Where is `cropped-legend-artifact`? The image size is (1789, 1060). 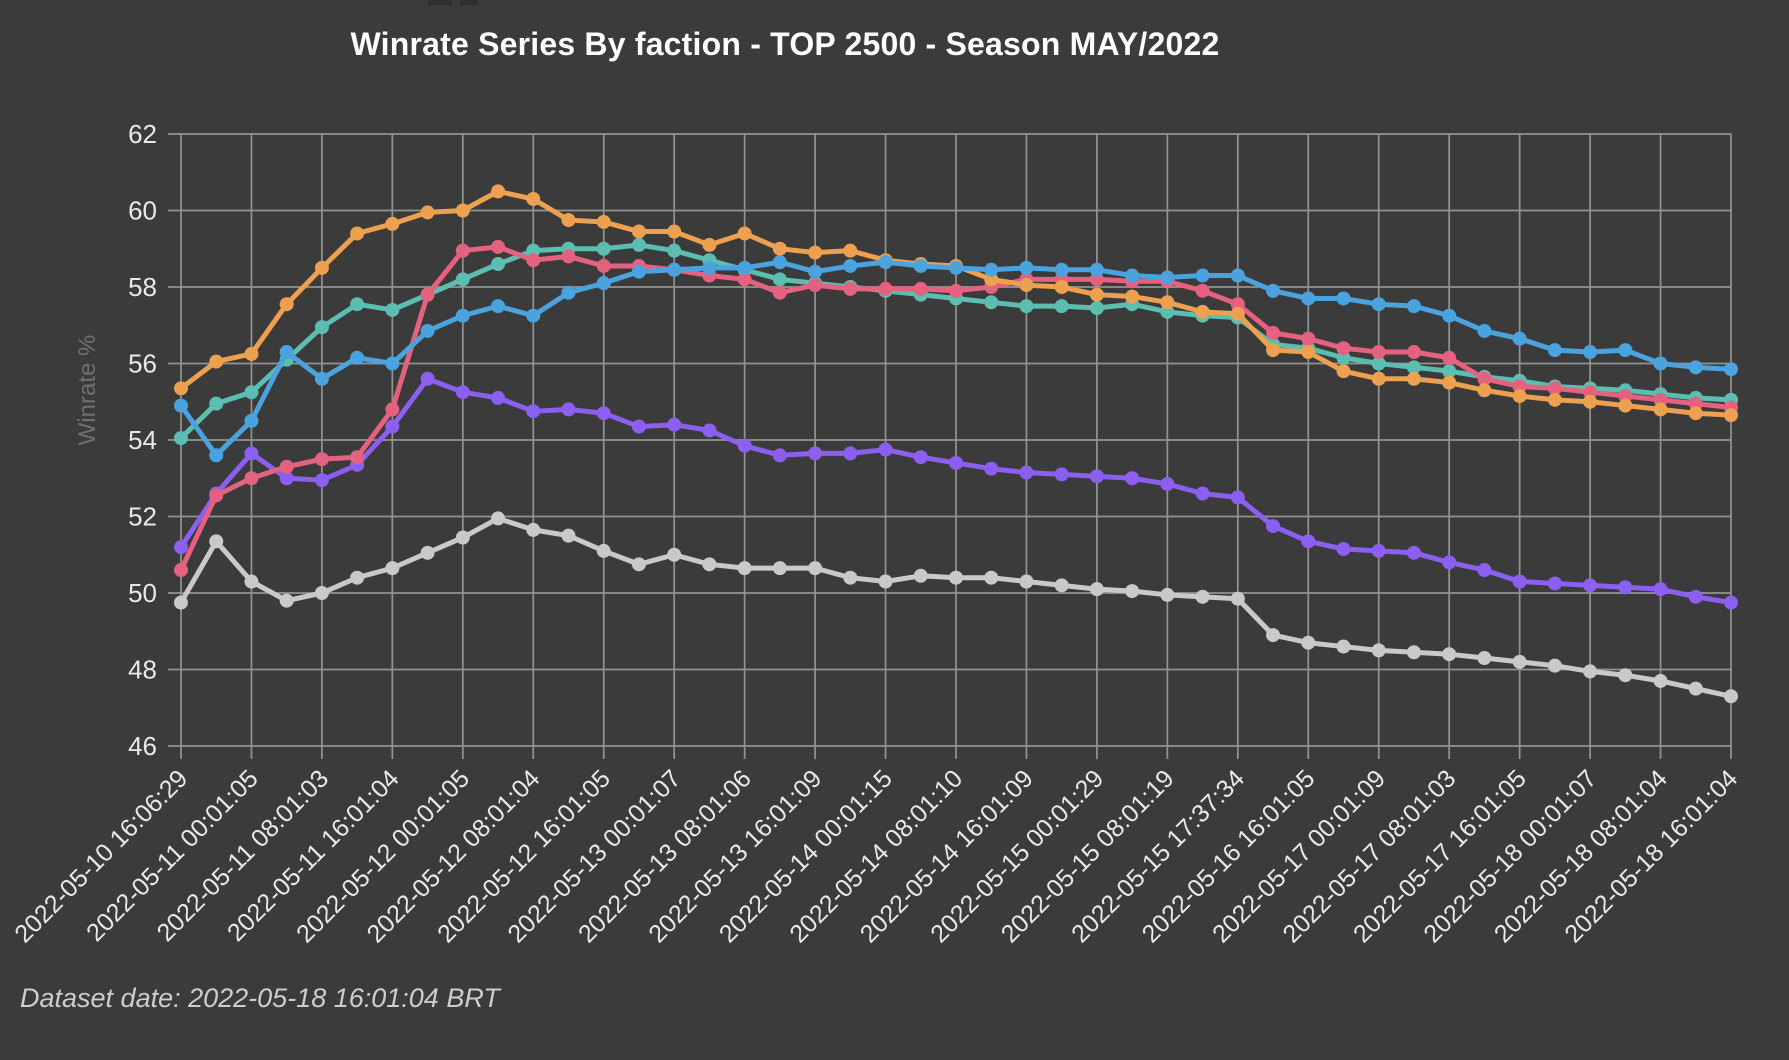 cropped-legend-artifact is located at coordinates (440, 2).